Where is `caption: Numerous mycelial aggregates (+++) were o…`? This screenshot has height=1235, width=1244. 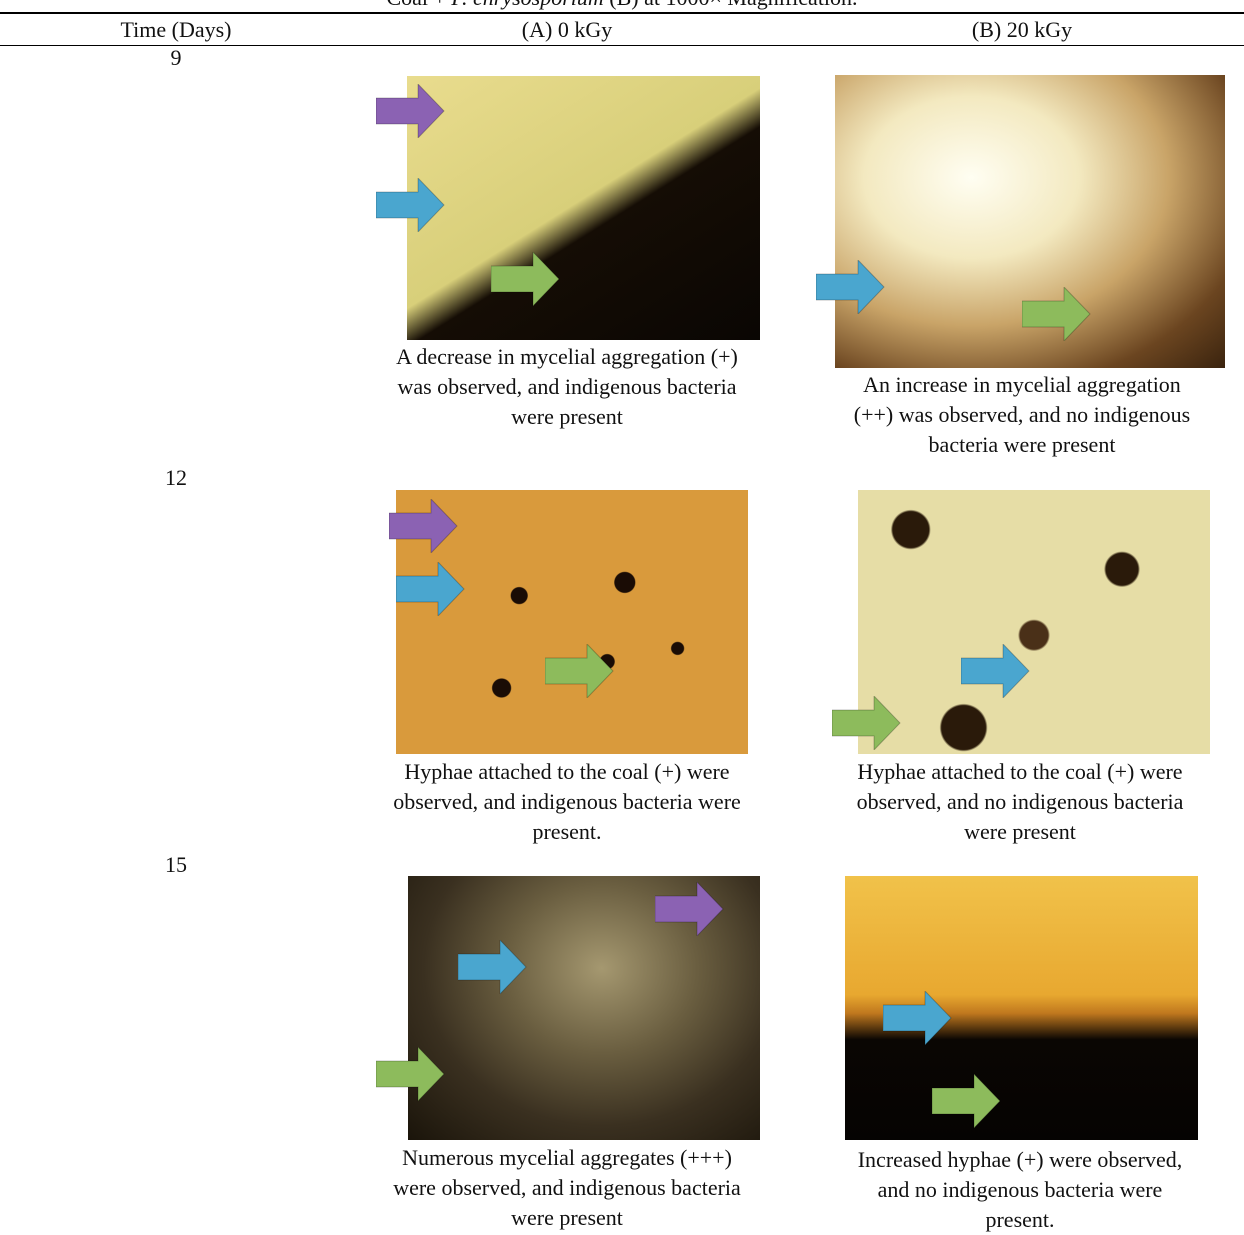 caption: Numerous mycelial aggregates (+++) were o… is located at coordinates (567, 1188).